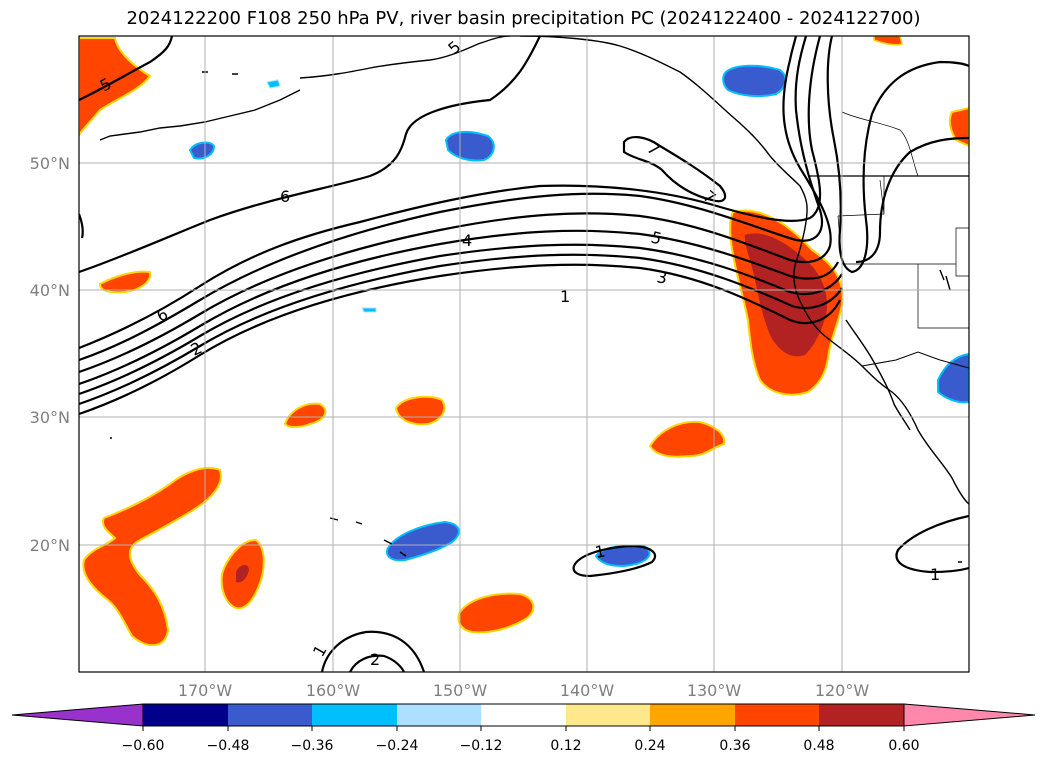  I want to click on pv-contour-1-loop, so click(614, 561).